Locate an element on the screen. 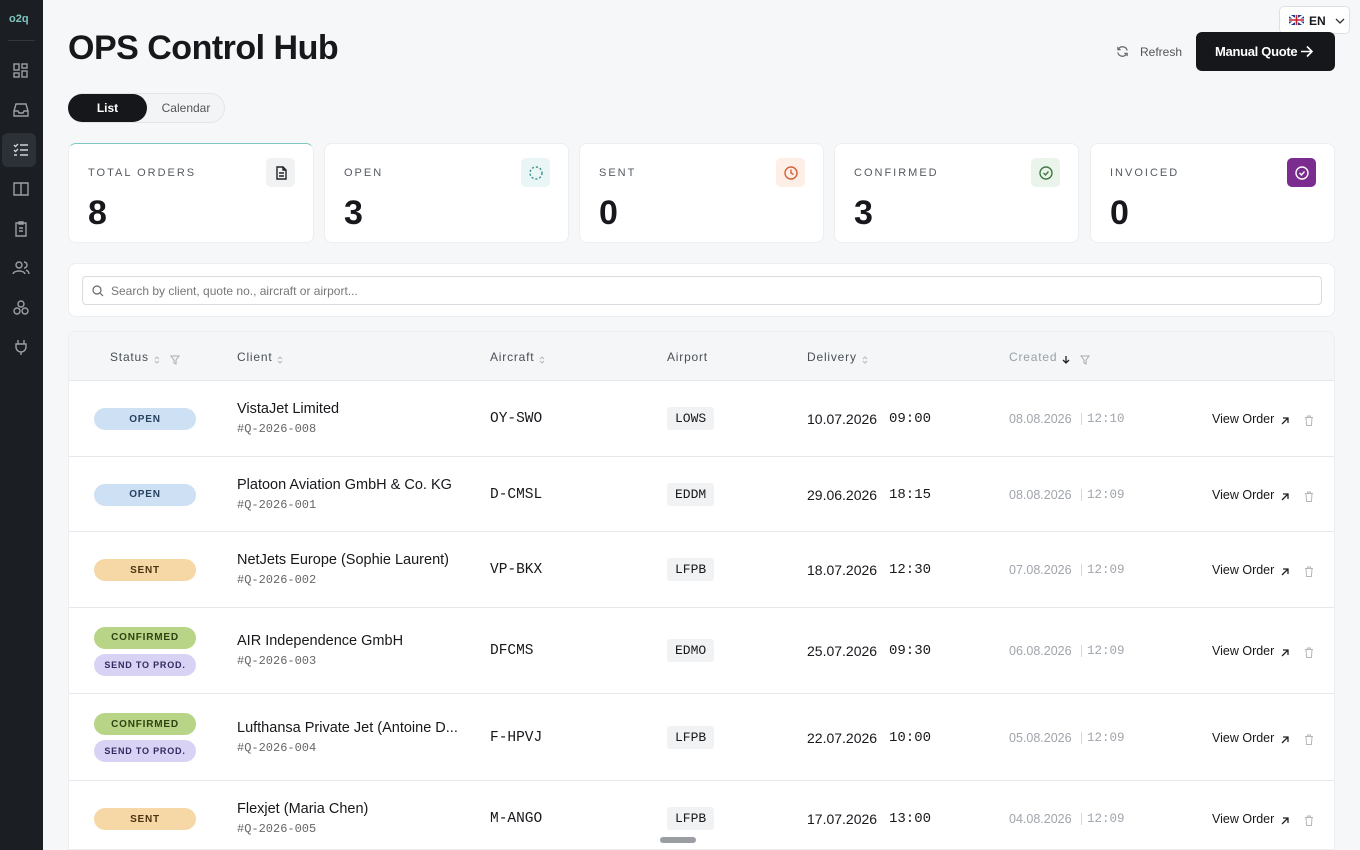 This screenshot has width=1360, height=850. nav-inbox is located at coordinates (21, 110).